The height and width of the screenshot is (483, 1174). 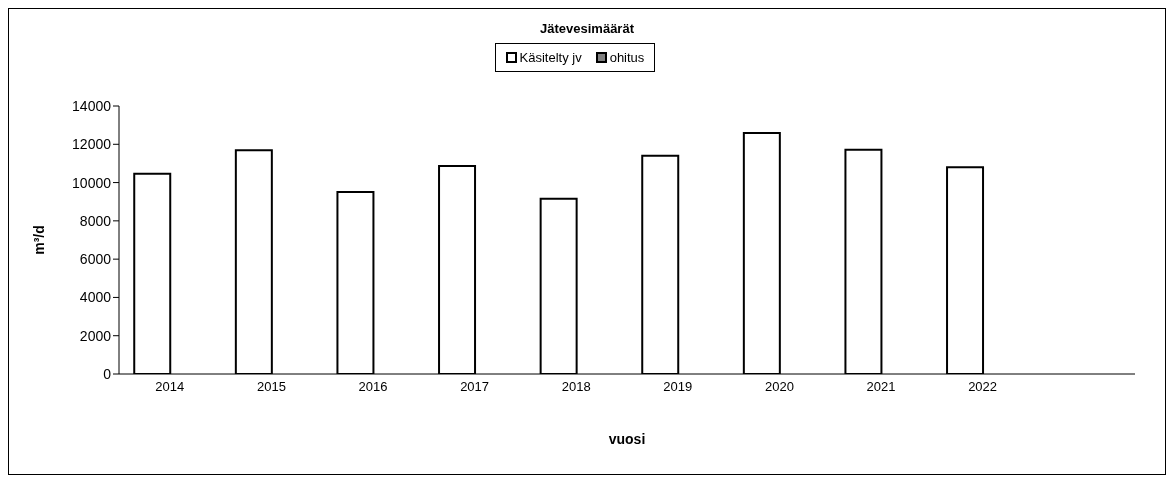 I want to click on legend-label: ohitus, so click(x=626, y=57).